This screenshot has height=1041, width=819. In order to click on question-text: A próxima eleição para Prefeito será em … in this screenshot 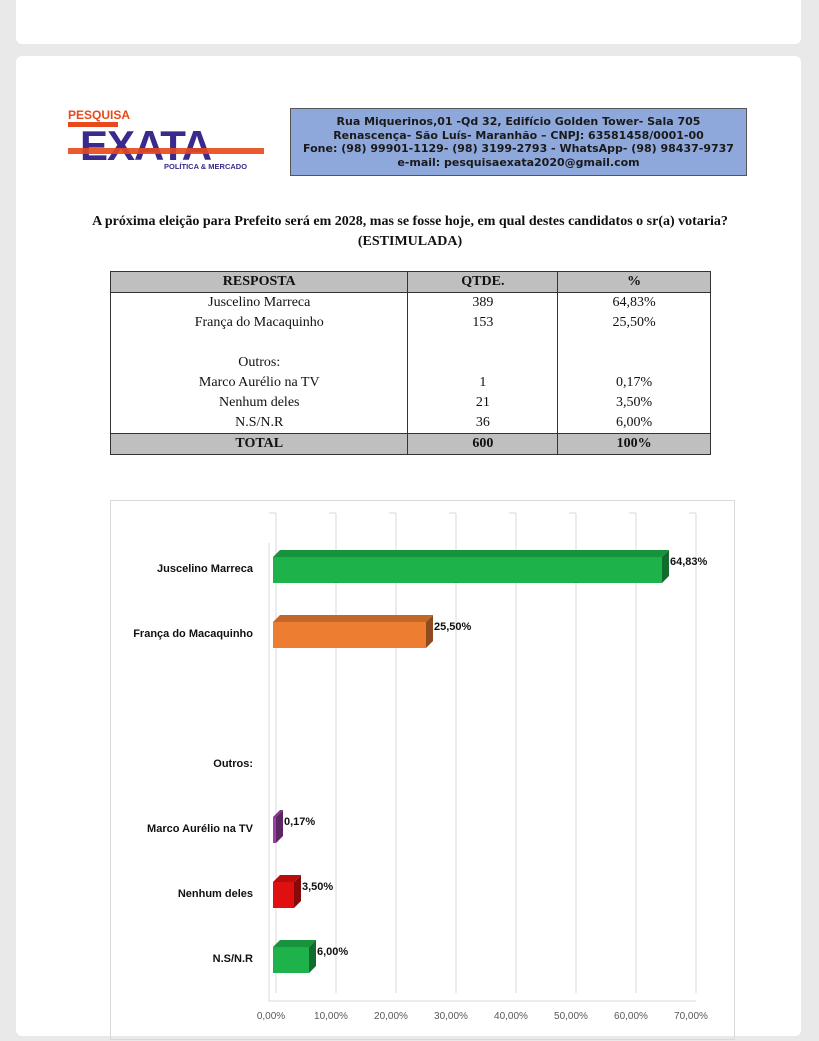, I will do `click(410, 221)`.